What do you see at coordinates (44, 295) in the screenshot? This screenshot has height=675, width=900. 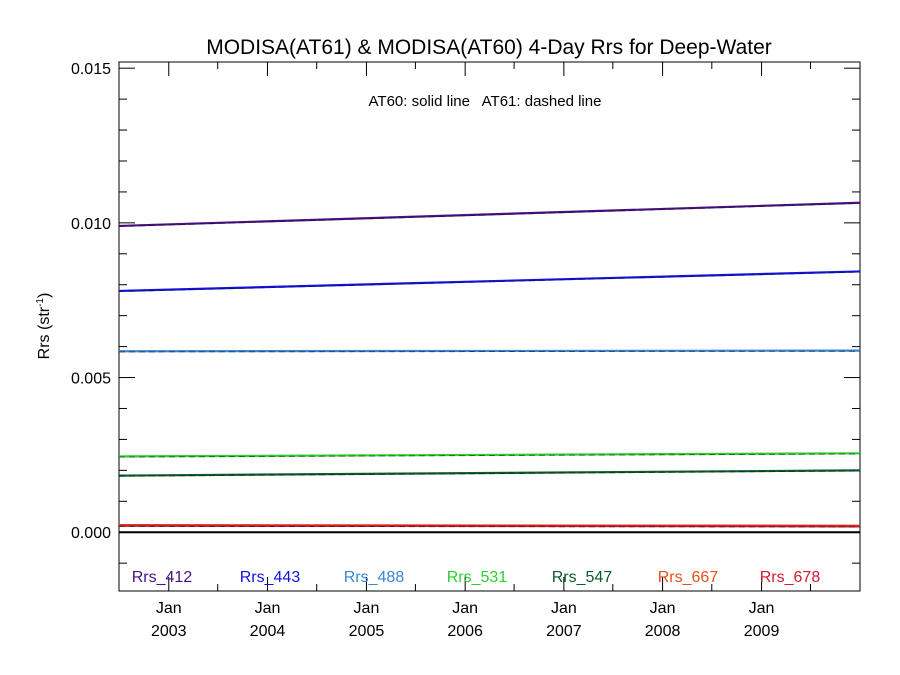 I see `y-axis-label-close: )` at bounding box center [44, 295].